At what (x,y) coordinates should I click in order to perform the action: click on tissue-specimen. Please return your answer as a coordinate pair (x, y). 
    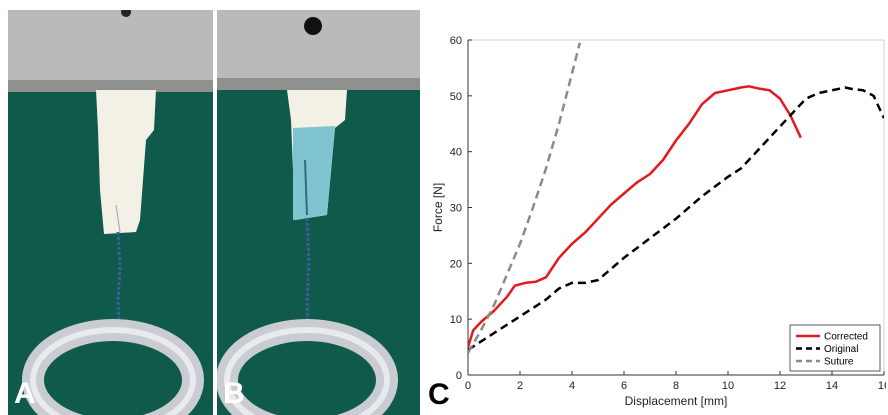
    Looking at the image, I should click on (126, 162).